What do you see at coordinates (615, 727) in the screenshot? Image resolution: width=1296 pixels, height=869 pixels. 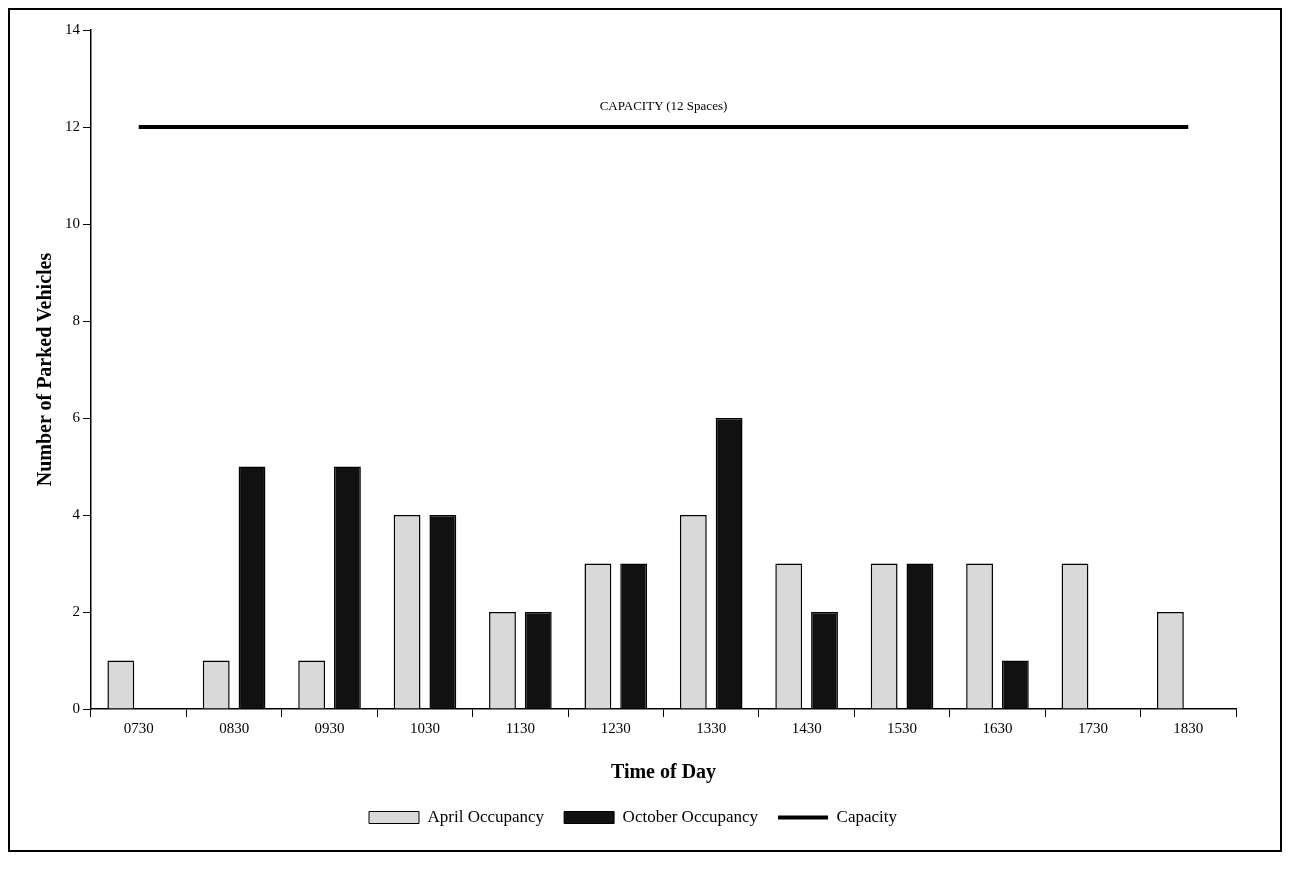 I see `x-tick-label: 1230` at bounding box center [615, 727].